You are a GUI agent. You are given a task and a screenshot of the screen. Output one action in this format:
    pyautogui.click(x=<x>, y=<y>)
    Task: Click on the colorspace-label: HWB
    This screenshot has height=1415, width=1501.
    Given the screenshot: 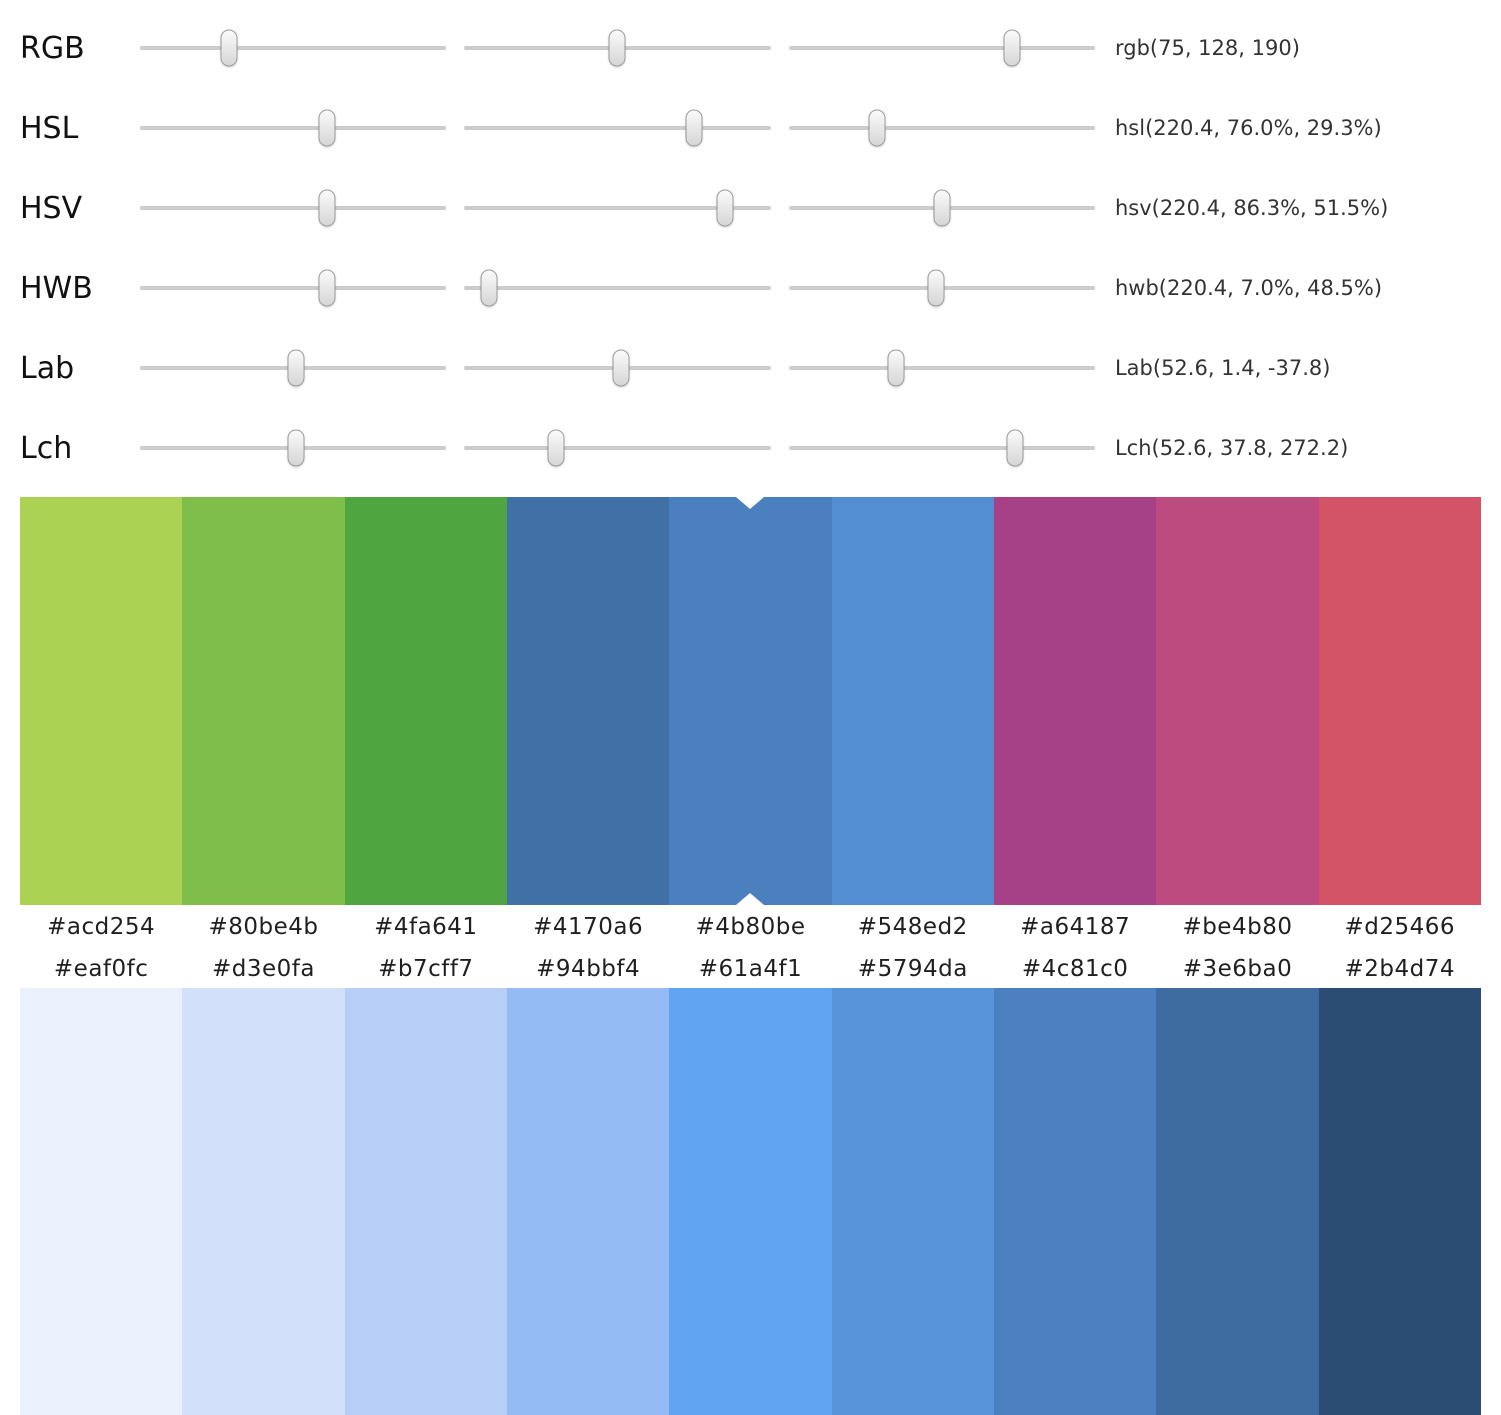 What is the action you would take?
    pyautogui.click(x=56, y=288)
    